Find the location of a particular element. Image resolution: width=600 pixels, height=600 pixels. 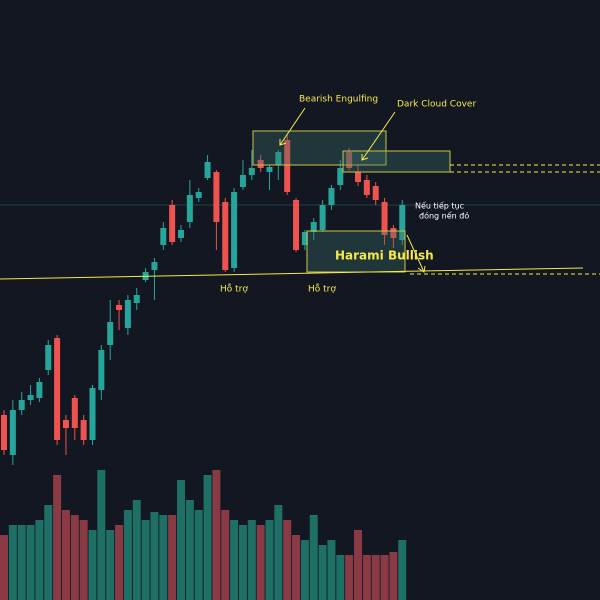

annotation: Dark Cloud Cover is located at coordinates (436, 105).